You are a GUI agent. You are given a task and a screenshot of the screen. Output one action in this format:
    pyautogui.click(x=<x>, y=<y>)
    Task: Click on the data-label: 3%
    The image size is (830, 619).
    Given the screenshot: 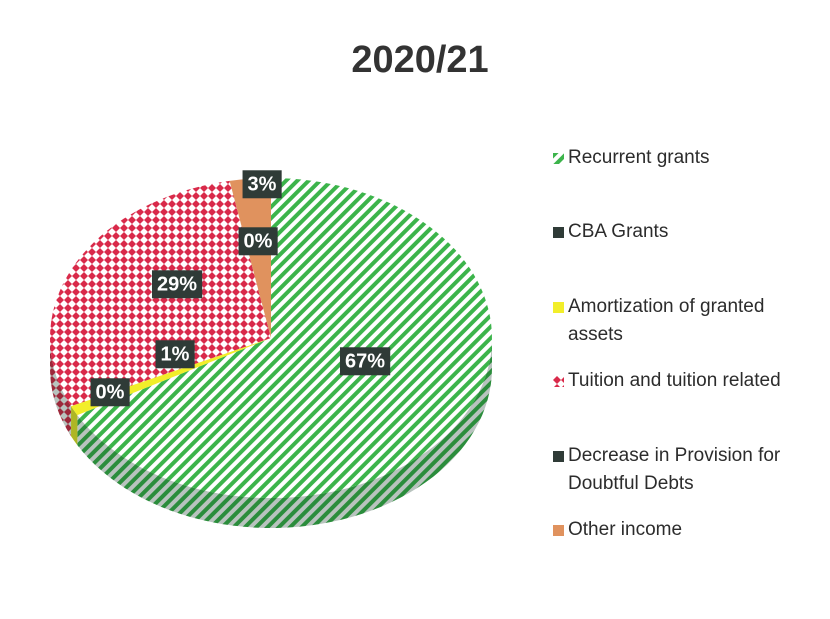 What is the action you would take?
    pyautogui.click(x=262, y=184)
    